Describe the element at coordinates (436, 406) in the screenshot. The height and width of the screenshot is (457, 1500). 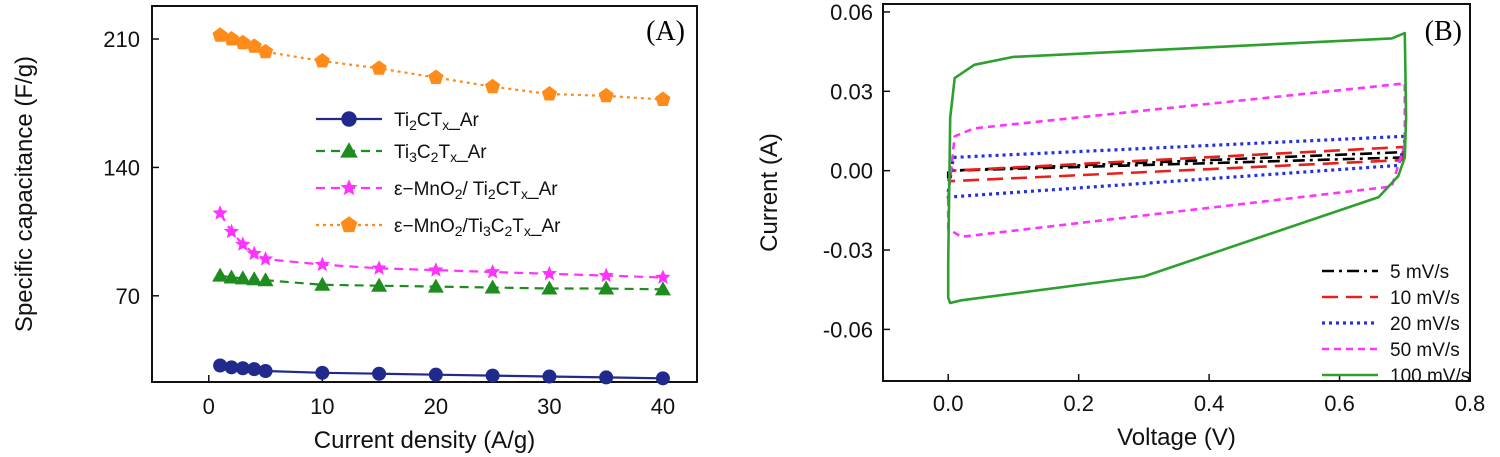
I see `x-tick-label-a: 20` at that location.